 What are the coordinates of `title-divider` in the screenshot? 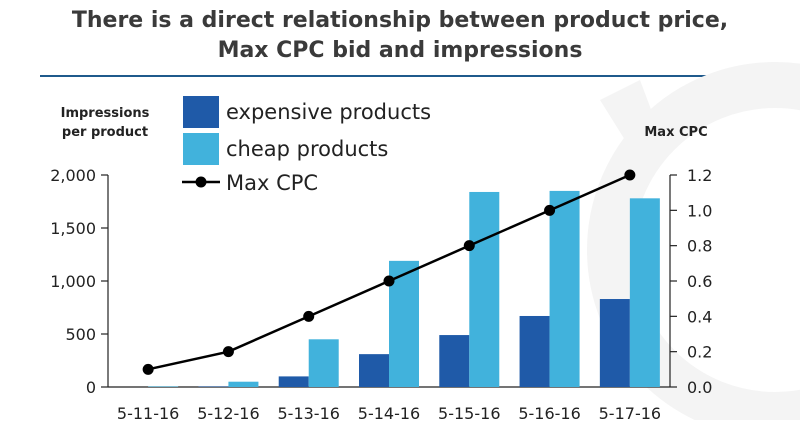 It's located at (399, 76).